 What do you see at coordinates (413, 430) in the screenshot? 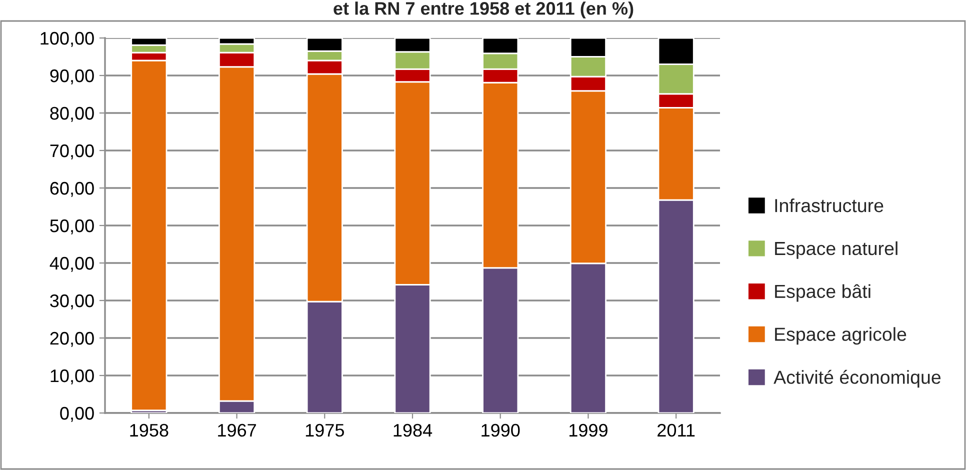
I see `x-tick-label: 1984` at bounding box center [413, 430].